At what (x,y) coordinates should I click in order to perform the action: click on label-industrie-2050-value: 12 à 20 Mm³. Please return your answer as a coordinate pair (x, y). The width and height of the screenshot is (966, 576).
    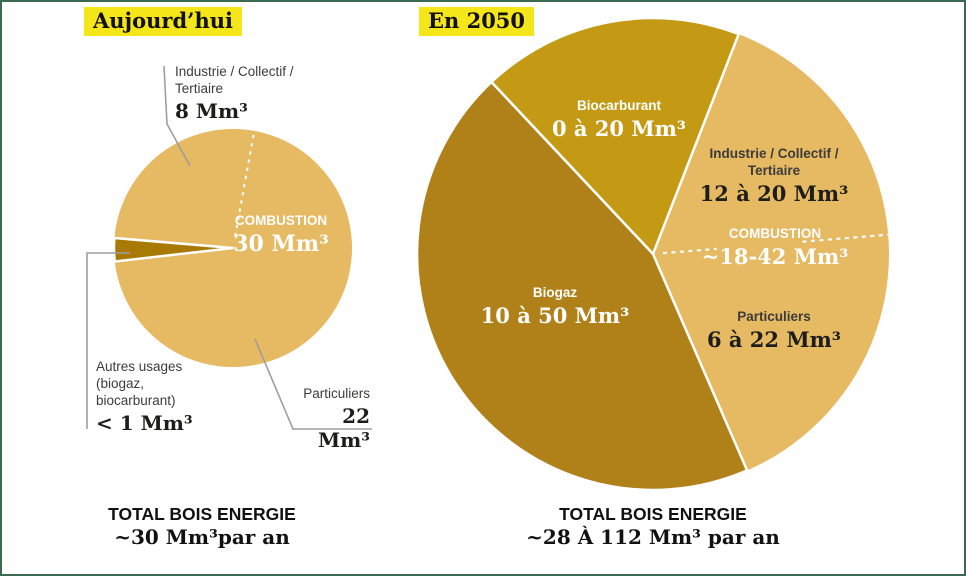
    Looking at the image, I should click on (774, 193).